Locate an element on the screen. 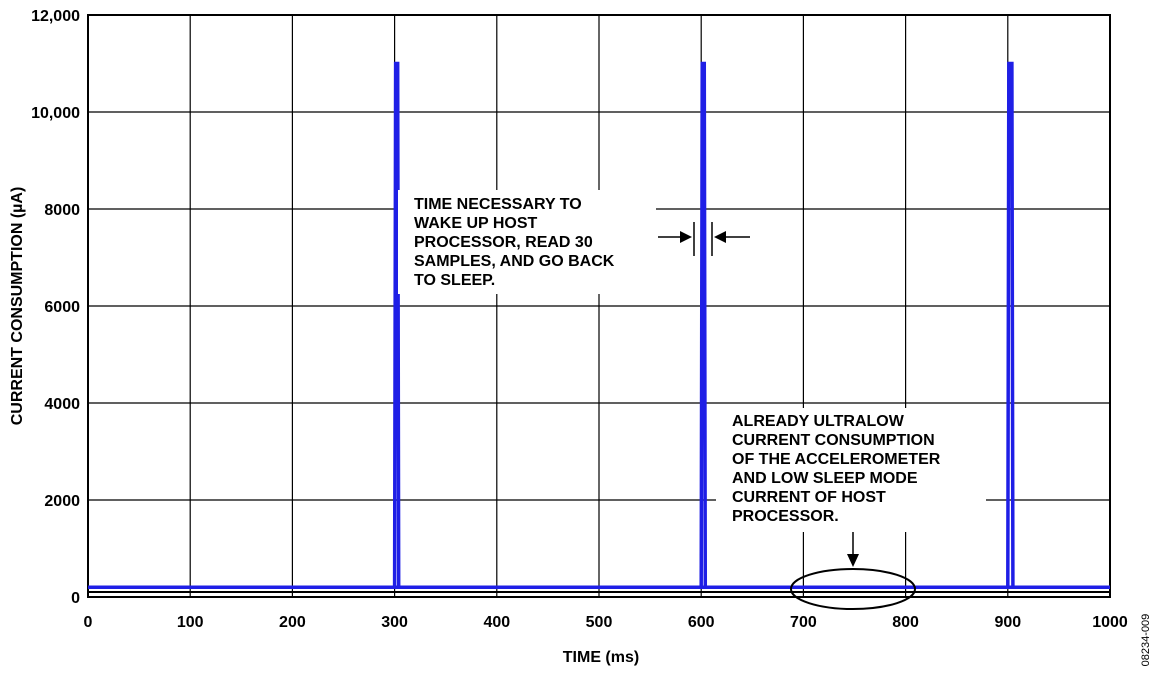 This screenshot has width=1161, height=678. x-axis-label: TIME (ms) is located at coordinates (601, 657).